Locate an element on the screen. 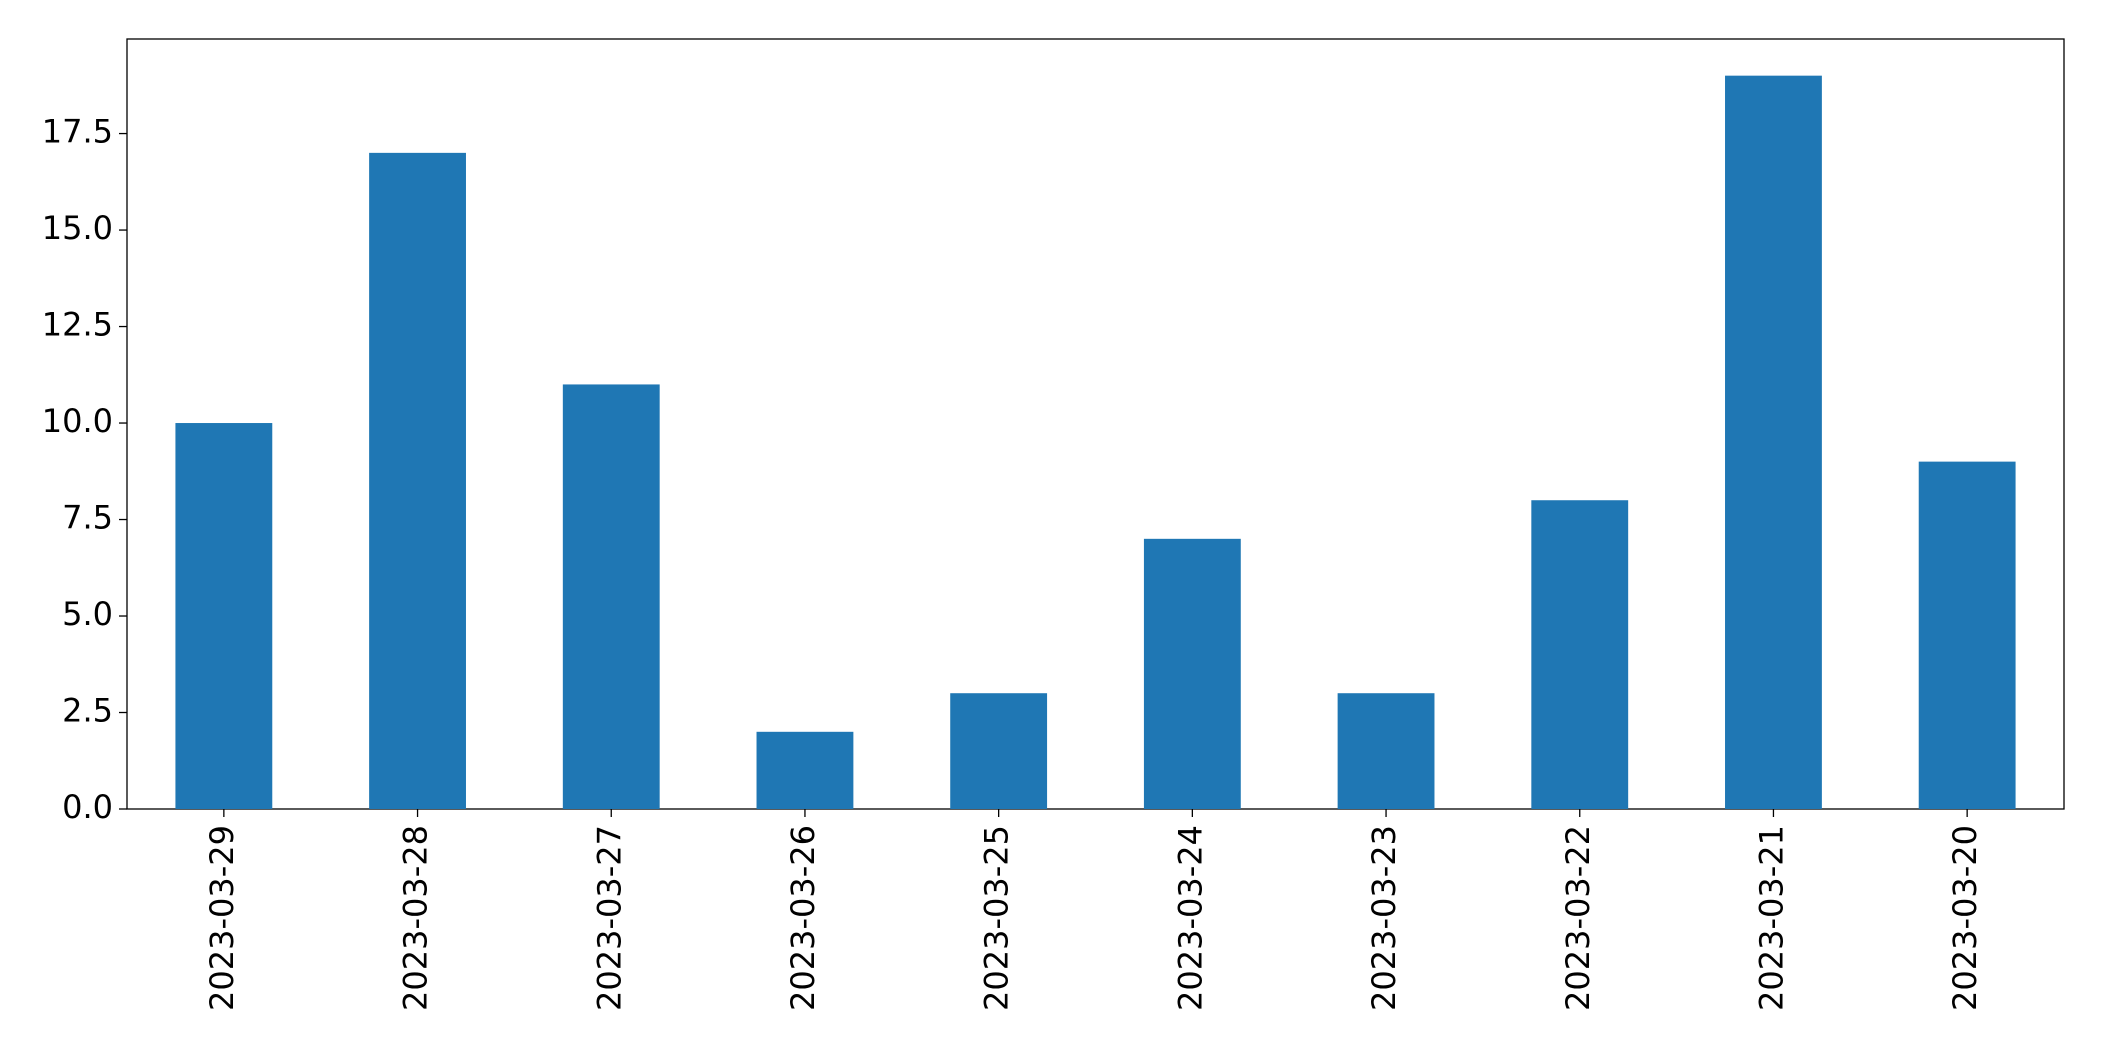 The height and width of the screenshot is (1061, 2104). y-tick-label: 0.0 is located at coordinates (87, 807).